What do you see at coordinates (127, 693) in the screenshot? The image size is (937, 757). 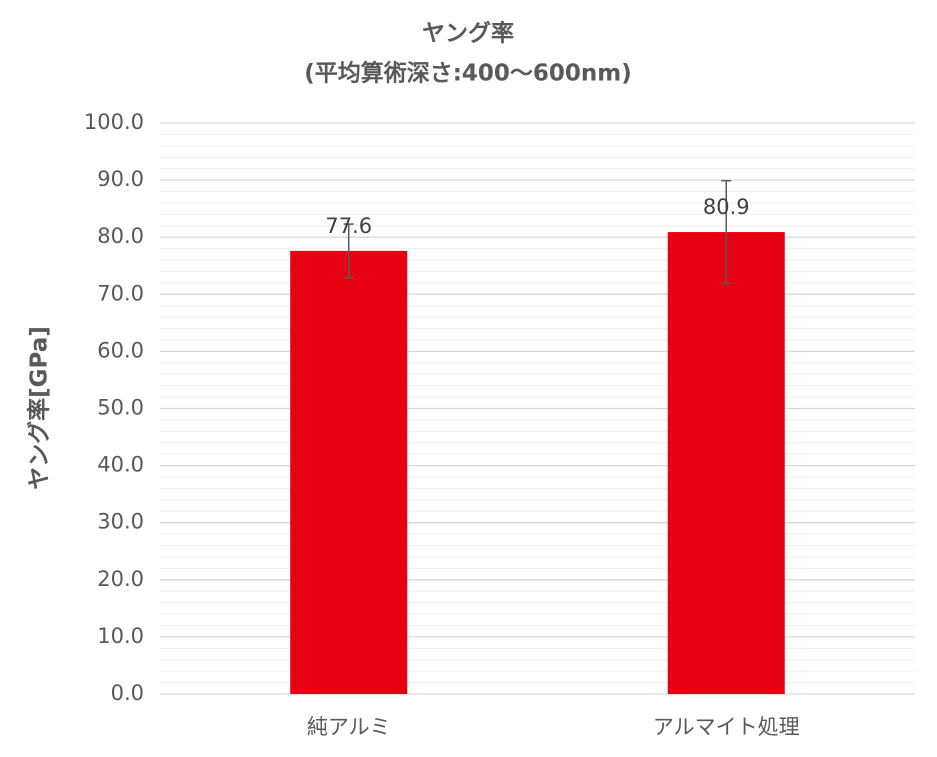 I see `y-tick-label: 0.0` at bounding box center [127, 693].